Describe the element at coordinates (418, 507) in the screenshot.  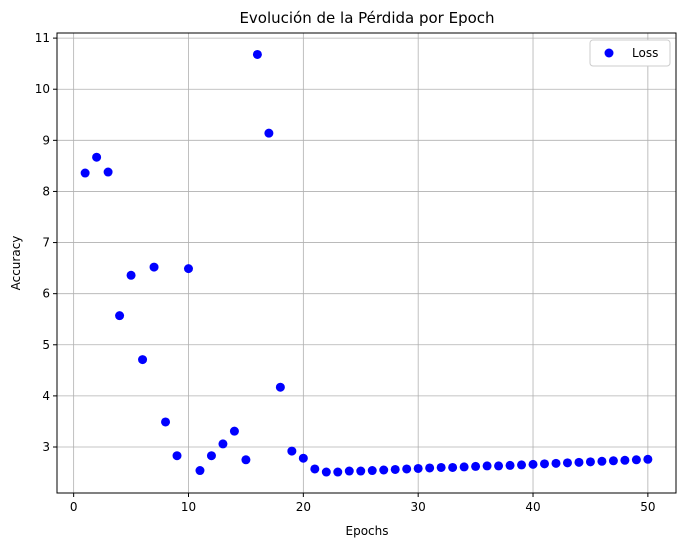
I see `x-tick-label: 30` at that location.